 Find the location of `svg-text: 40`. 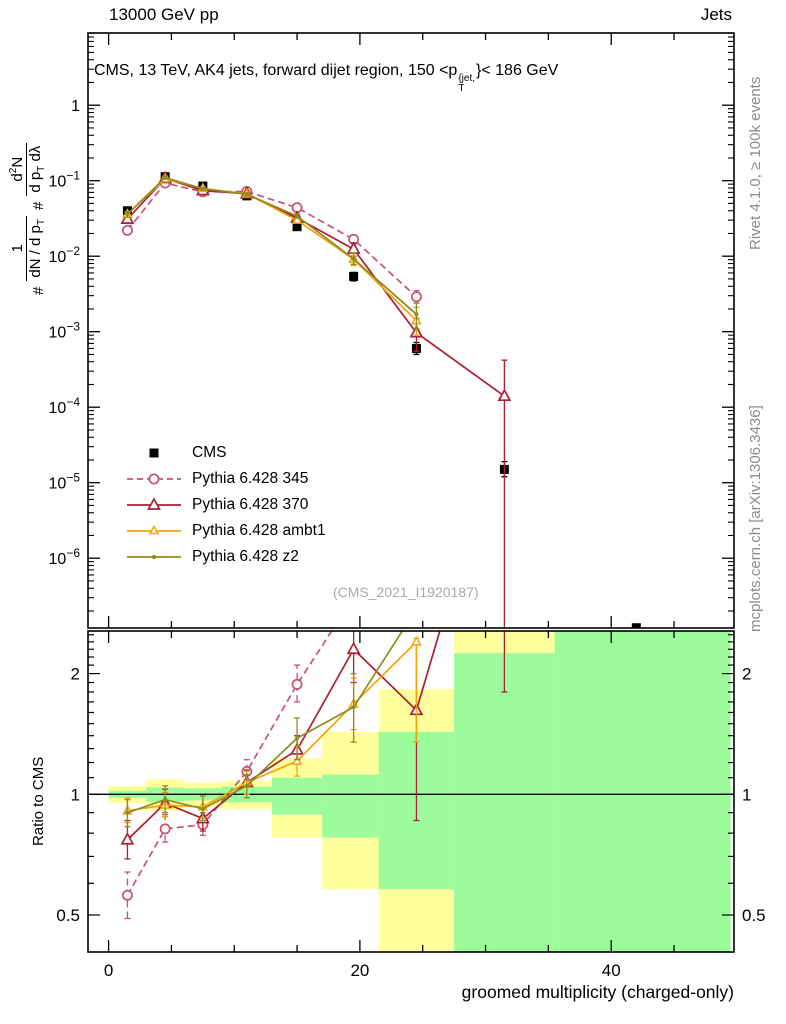

svg-text: 40 is located at coordinates (611, 970).